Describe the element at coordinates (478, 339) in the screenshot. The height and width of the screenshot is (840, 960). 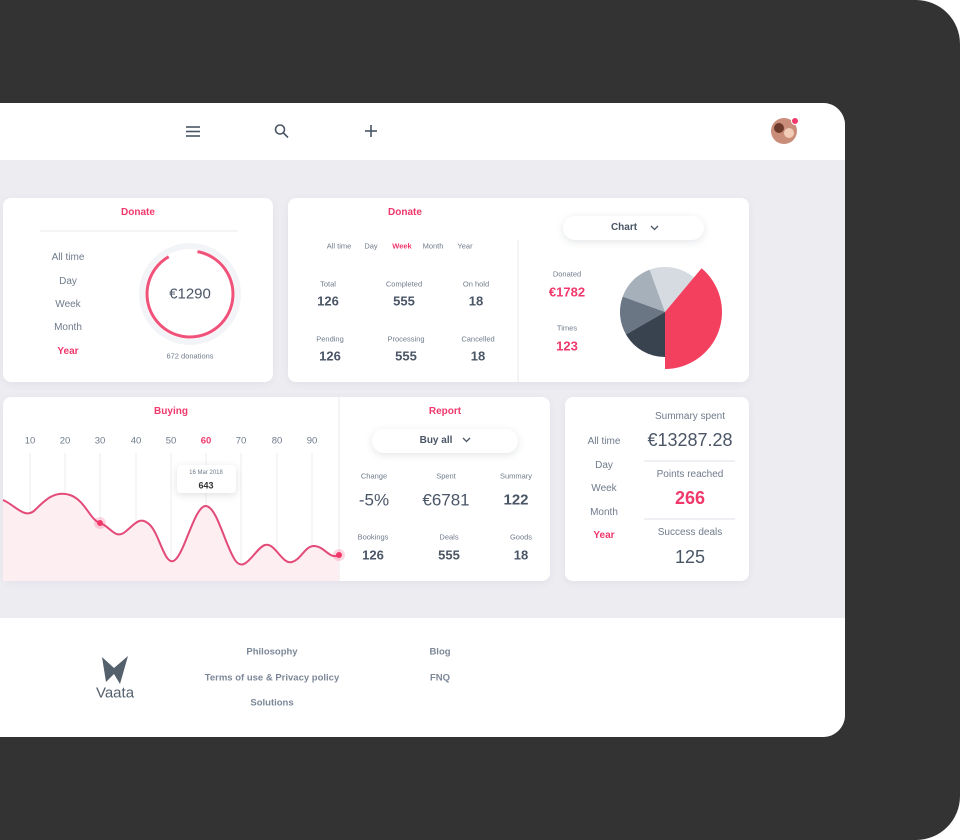
I see `stat-label: Cancelled` at that location.